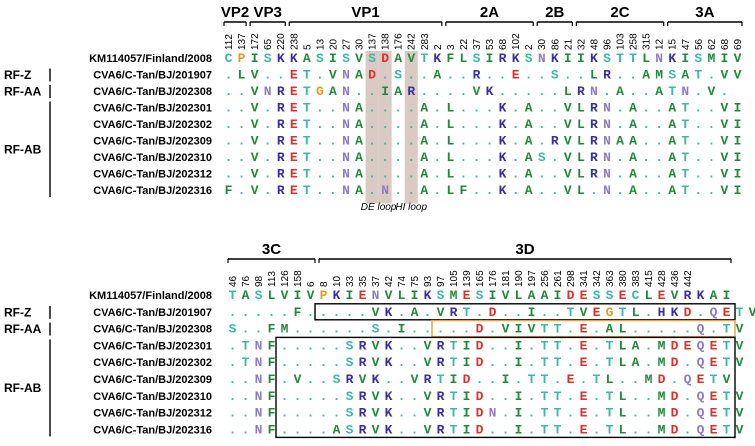  What do you see at coordinates (428, 281) in the screenshot?
I see `position-label: 93` at bounding box center [428, 281].